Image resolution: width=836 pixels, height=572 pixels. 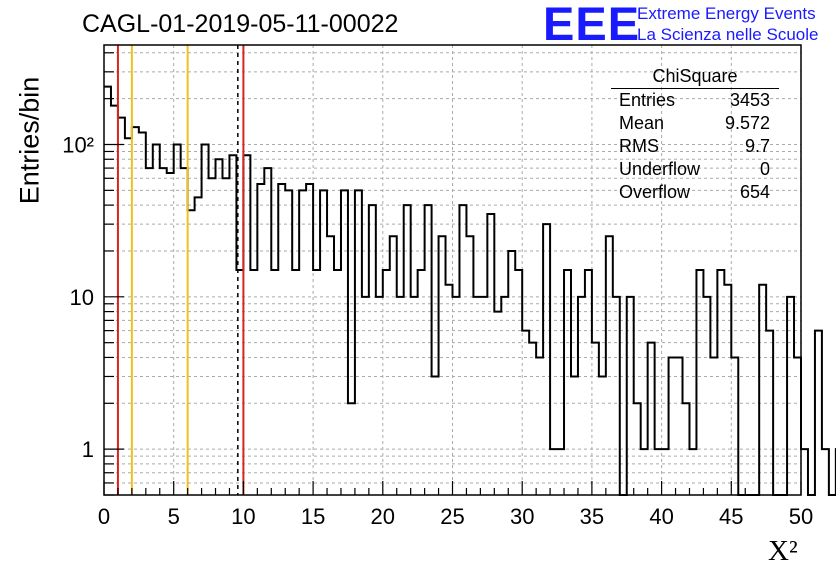 What do you see at coordinates (661, 516) in the screenshot?
I see `x-tick-label: 40` at bounding box center [661, 516].